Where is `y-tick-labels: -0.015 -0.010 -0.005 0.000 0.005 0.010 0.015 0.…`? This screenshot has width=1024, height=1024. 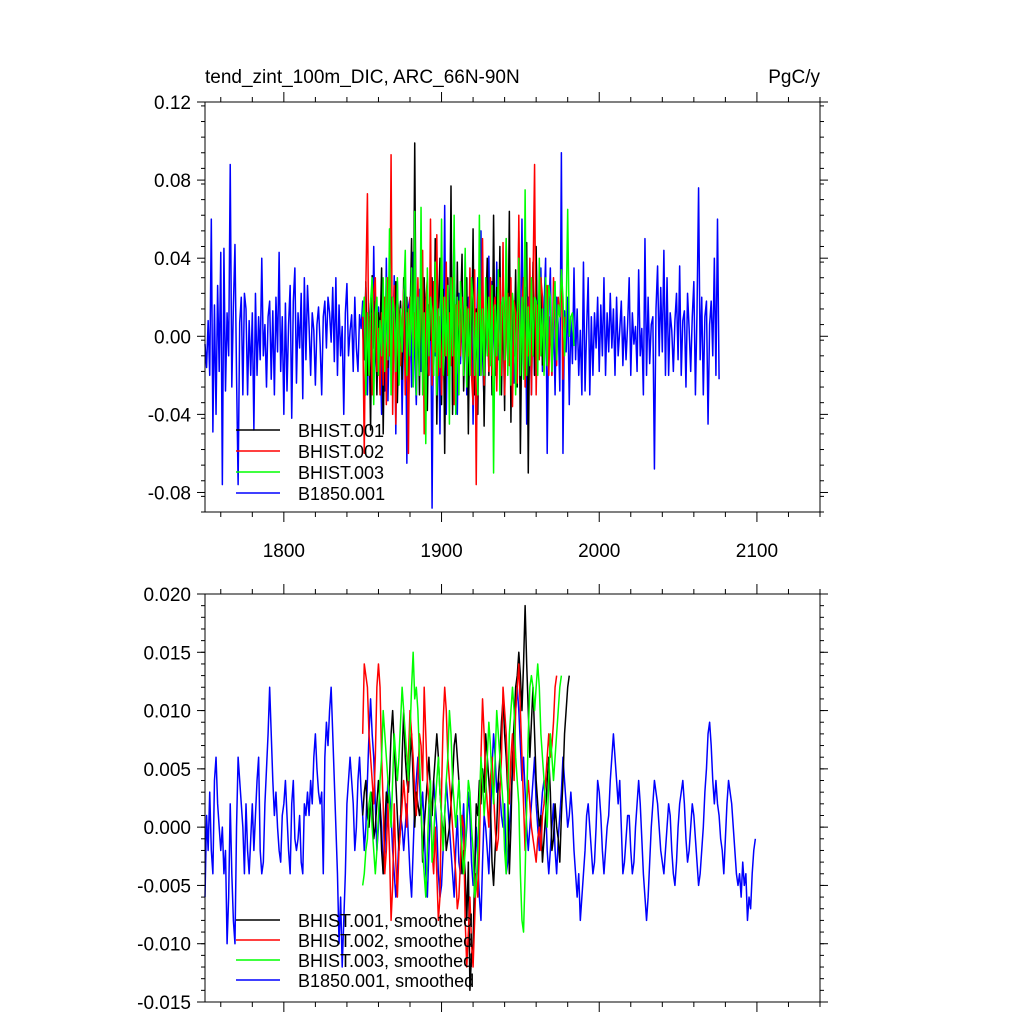
y-tick-labels: -0.015 -0.010 -0.005 0.000 0.005 0.010 0.015 0.… is located at coordinates (164, 799).